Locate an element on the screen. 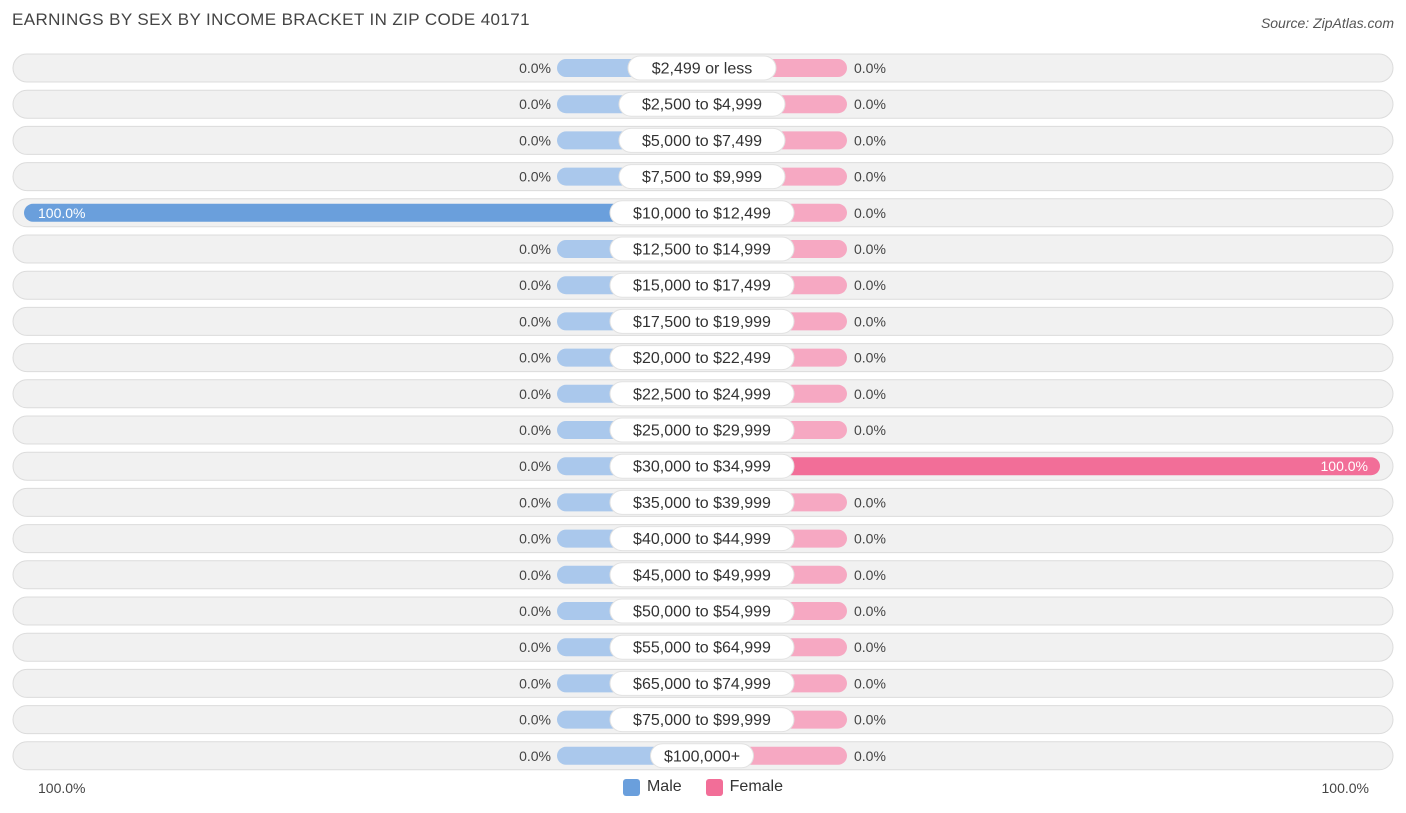  category-label: $5,000 to $7,499 is located at coordinates (702, 141).